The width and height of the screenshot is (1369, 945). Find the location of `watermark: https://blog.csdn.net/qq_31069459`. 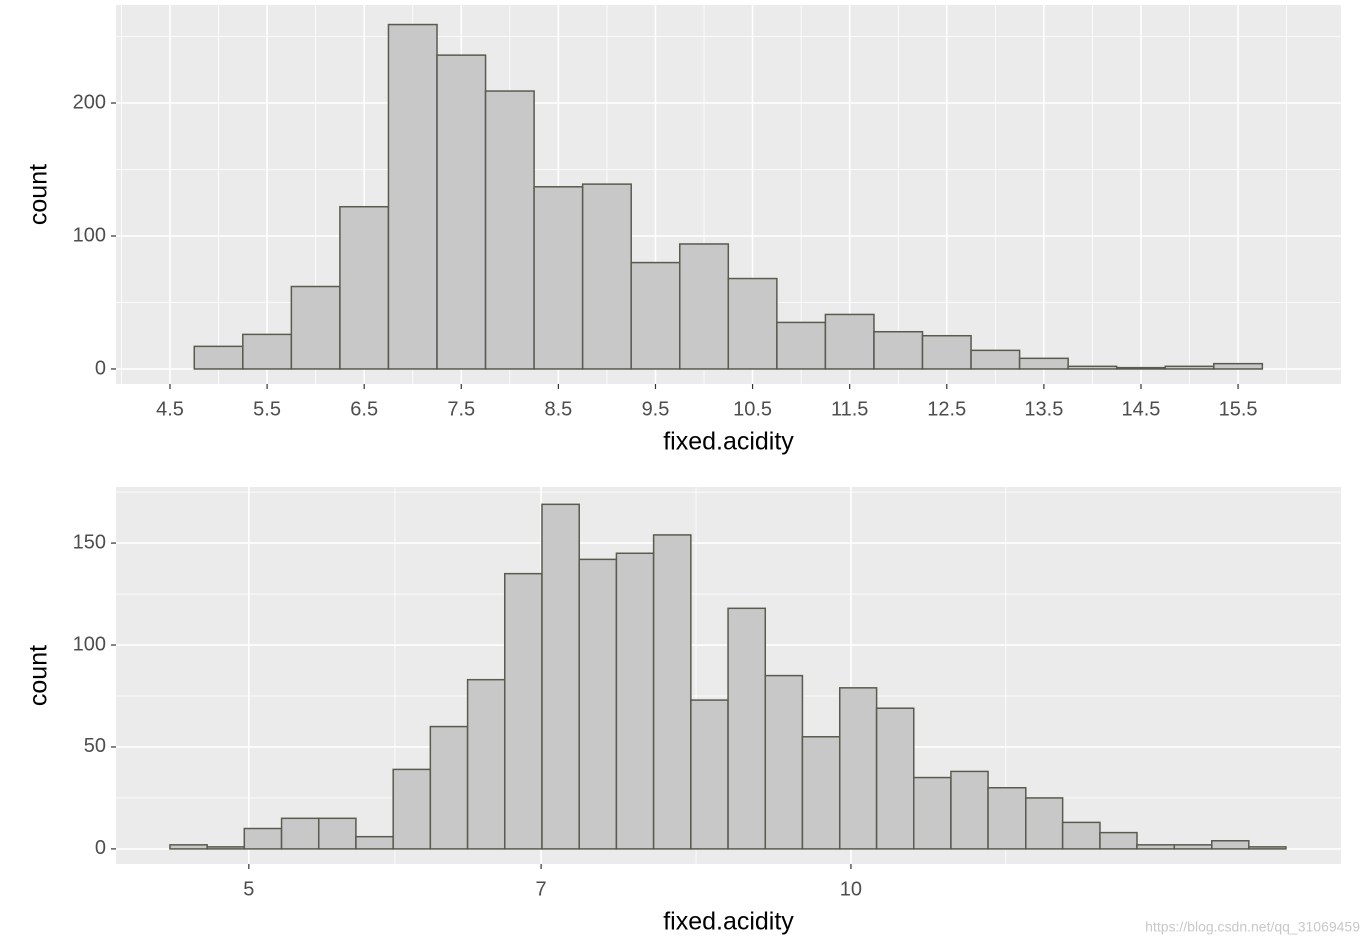

watermark: https://blog.csdn.net/qq_31069459 is located at coordinates (1252, 927).